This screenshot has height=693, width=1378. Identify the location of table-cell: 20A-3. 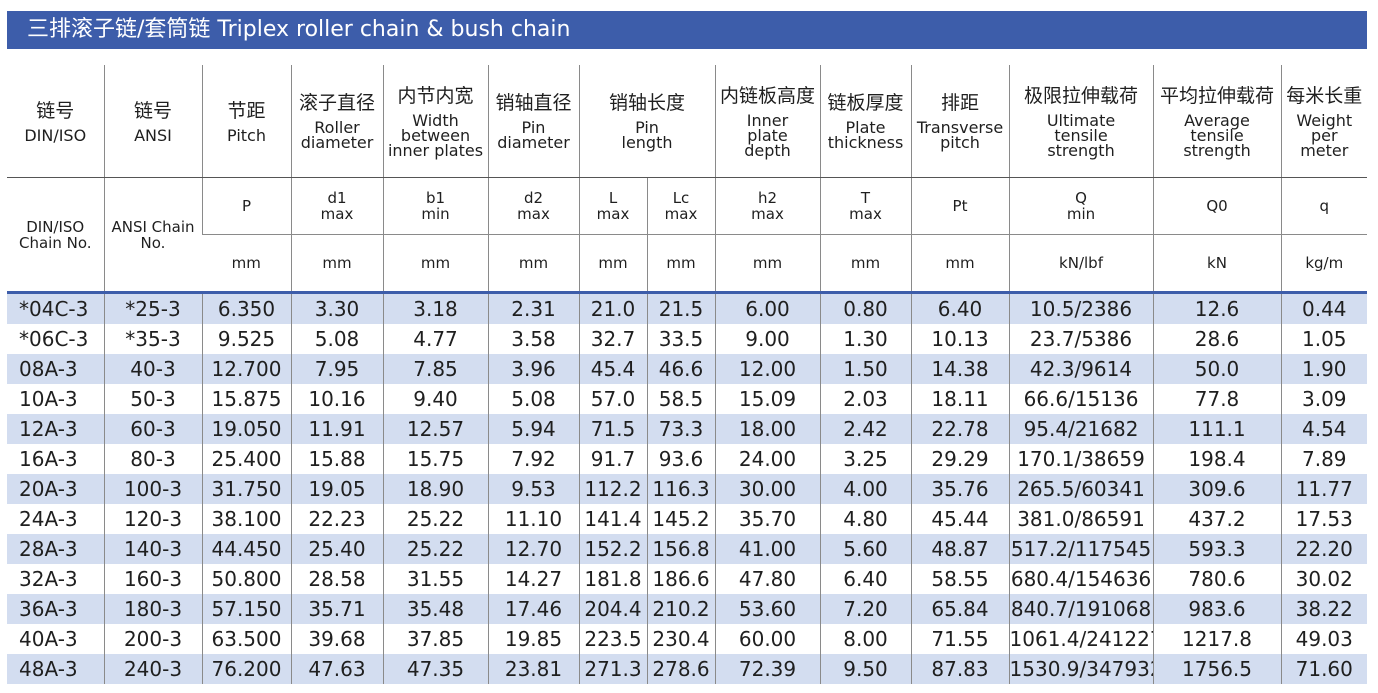
(55, 489).